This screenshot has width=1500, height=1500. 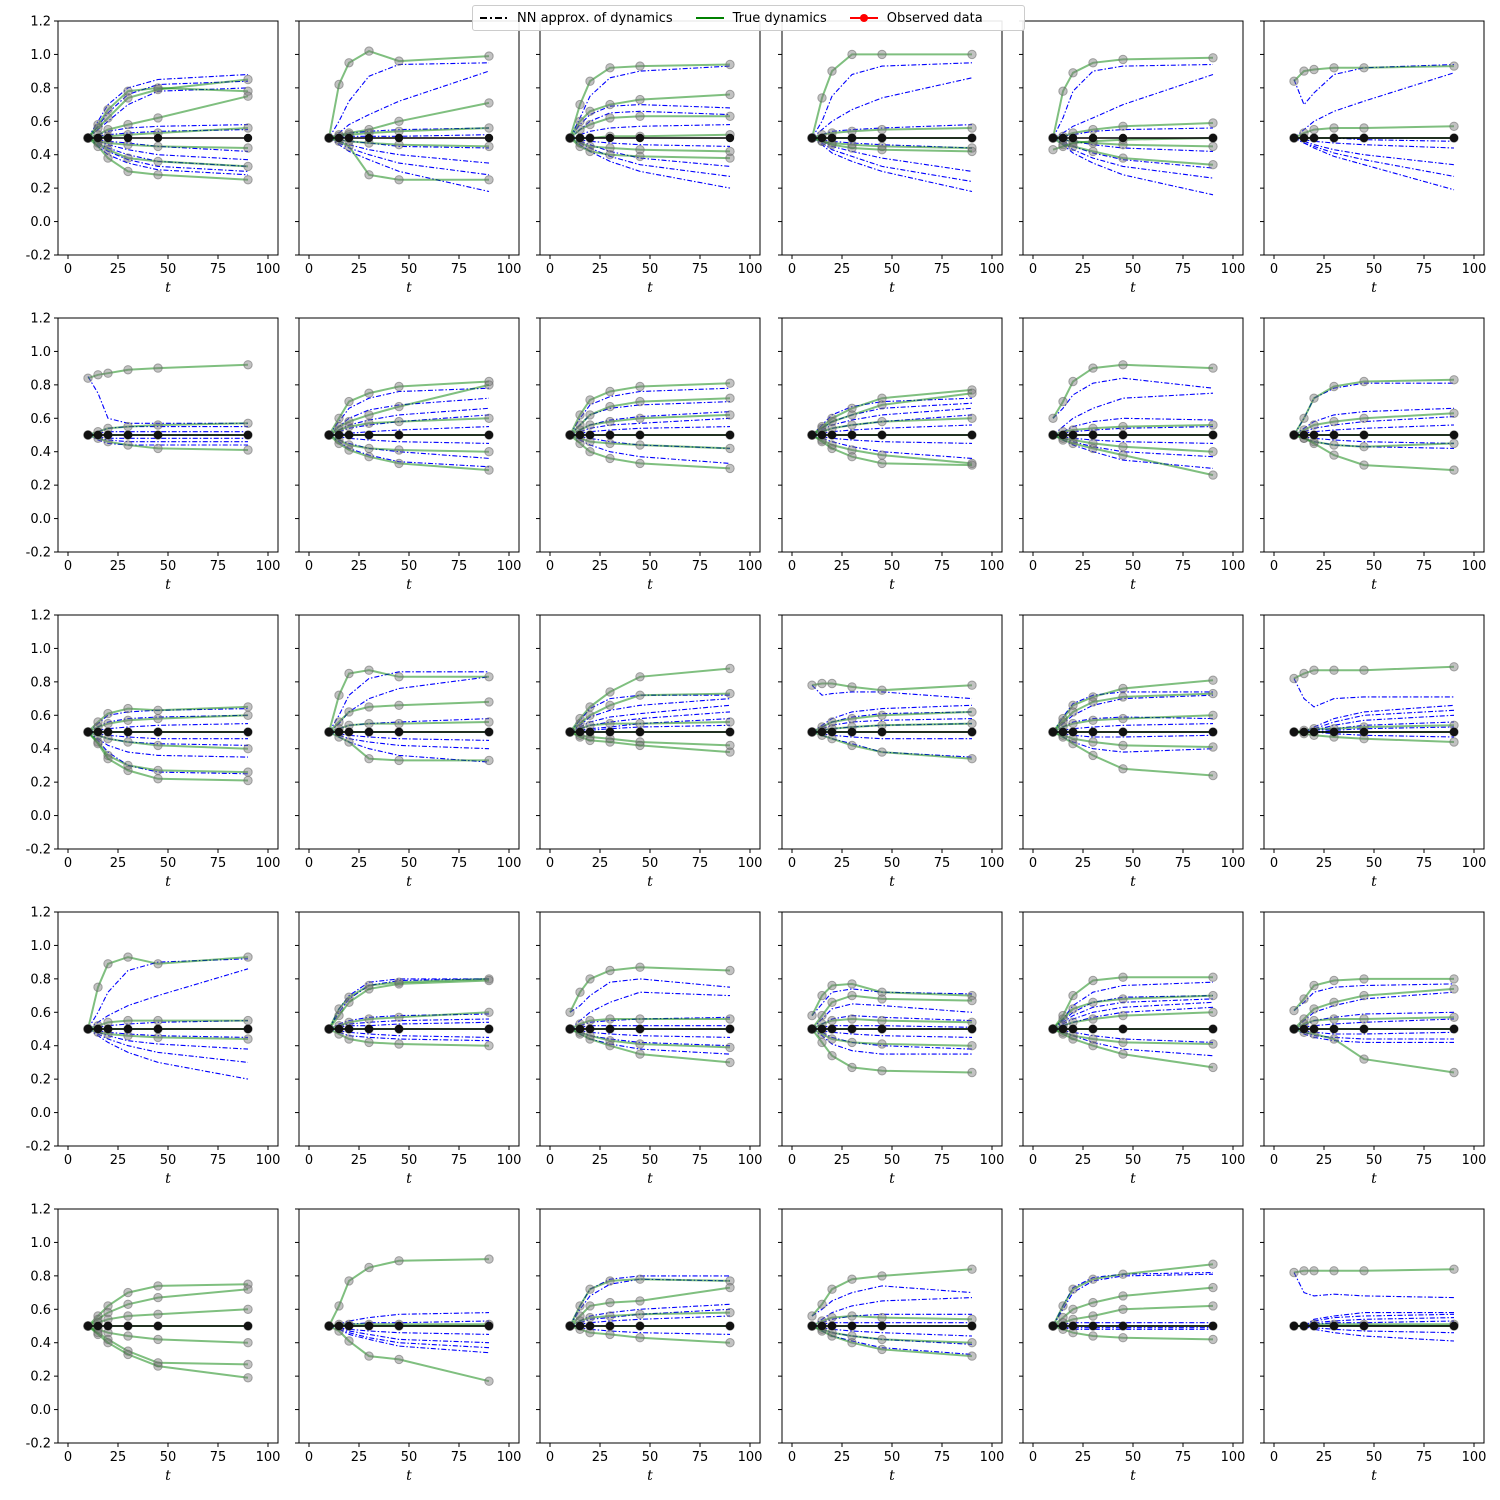 What do you see at coordinates (40, 1080) in the screenshot?
I see `y-tick-label: 0.2` at bounding box center [40, 1080].